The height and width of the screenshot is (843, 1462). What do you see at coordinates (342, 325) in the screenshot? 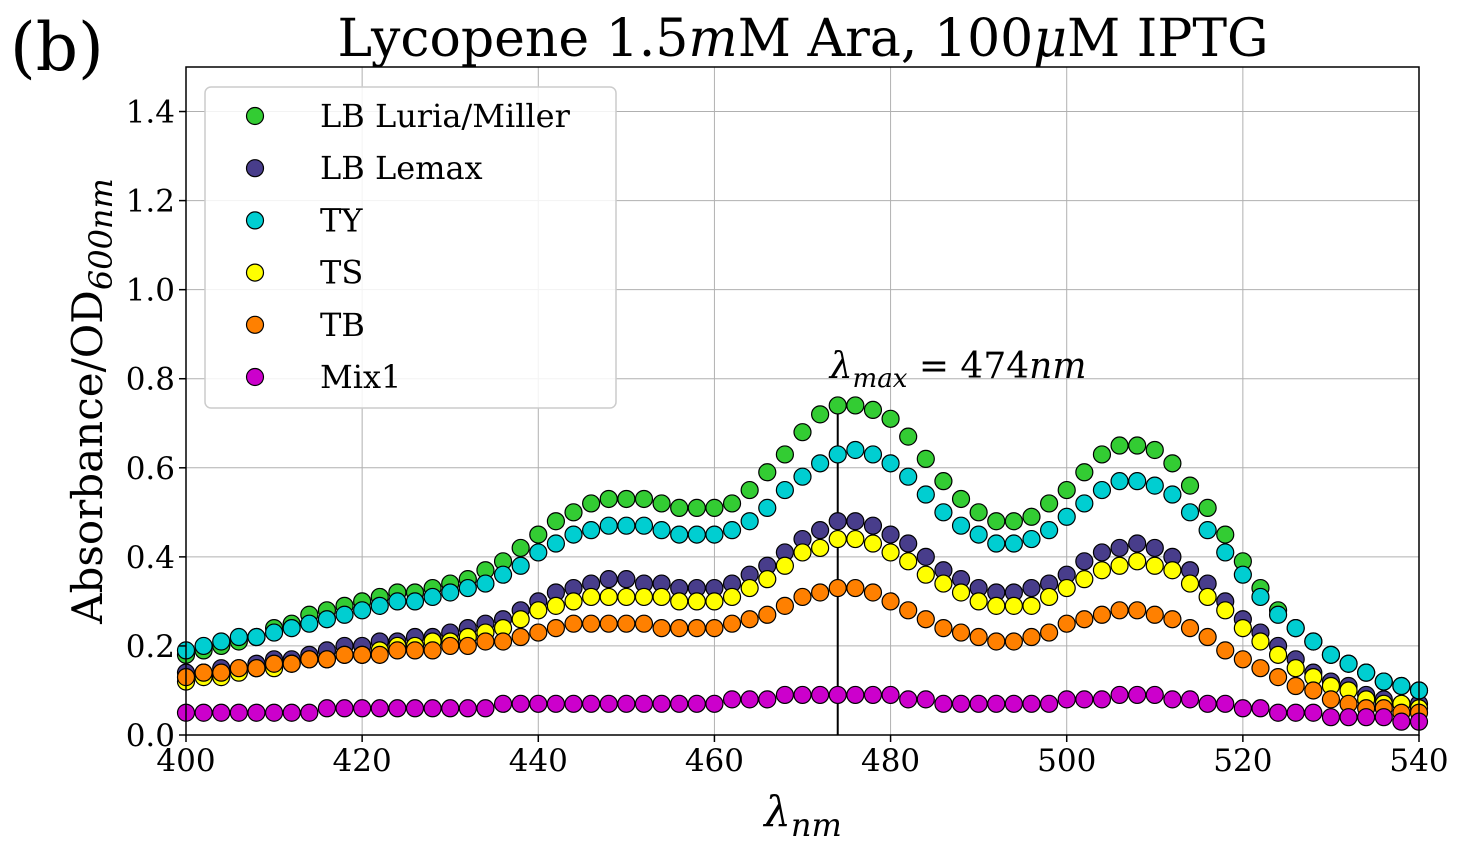
I see `legend-label: TB` at bounding box center [342, 325].